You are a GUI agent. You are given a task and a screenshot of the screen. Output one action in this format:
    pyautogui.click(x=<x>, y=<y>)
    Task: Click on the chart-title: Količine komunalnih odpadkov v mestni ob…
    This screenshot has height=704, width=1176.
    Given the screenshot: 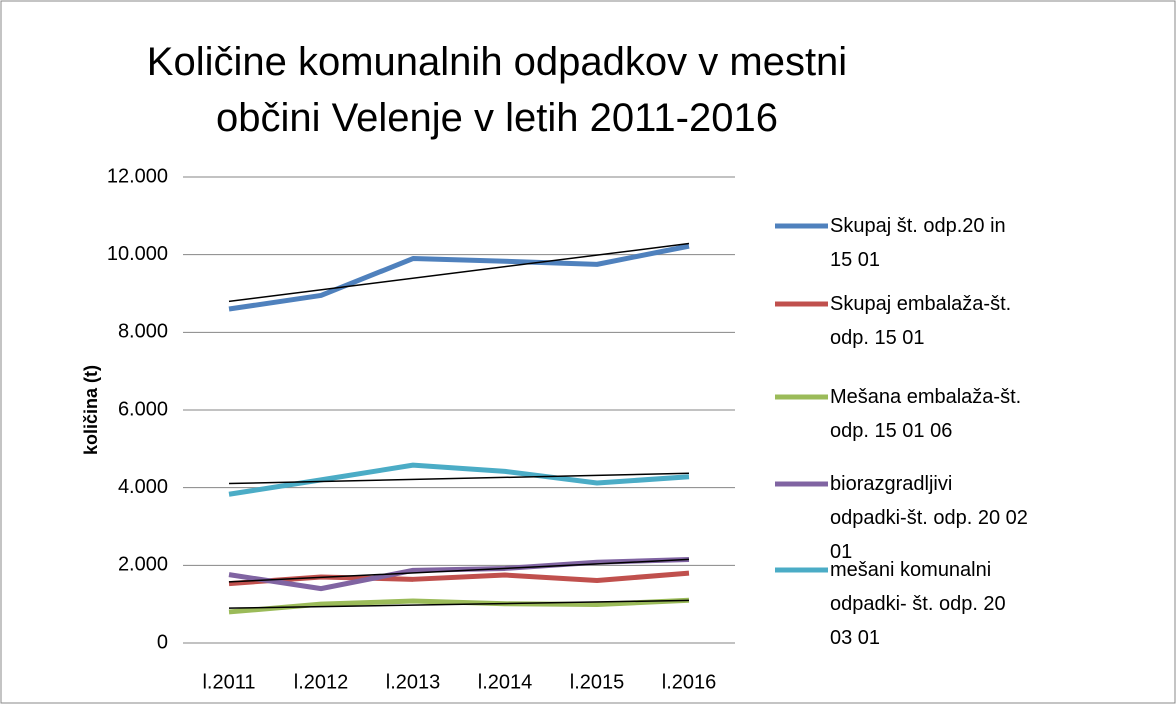 What is the action you would take?
    pyautogui.click(x=497, y=90)
    